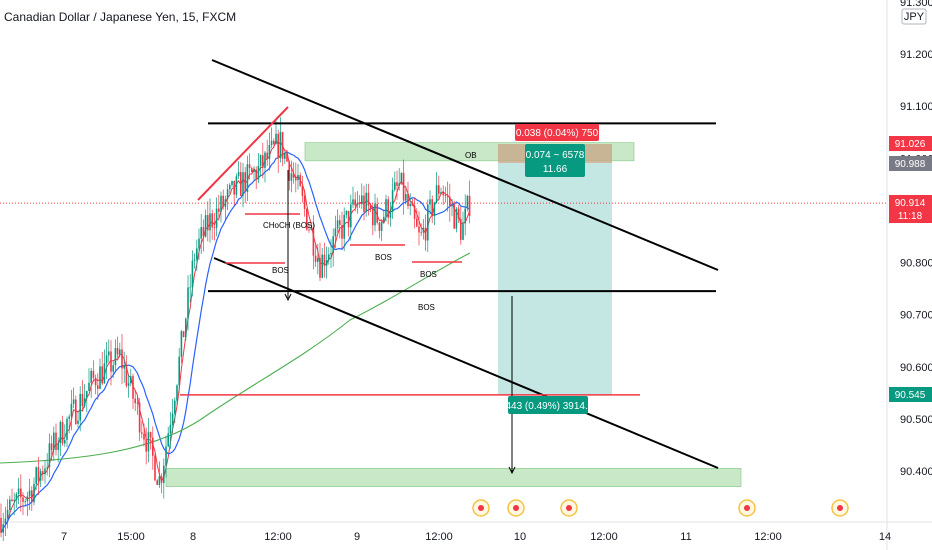 The width and height of the screenshot is (932, 550). What do you see at coordinates (520, 537) in the screenshot?
I see `time-tick-6: 10` at bounding box center [520, 537].